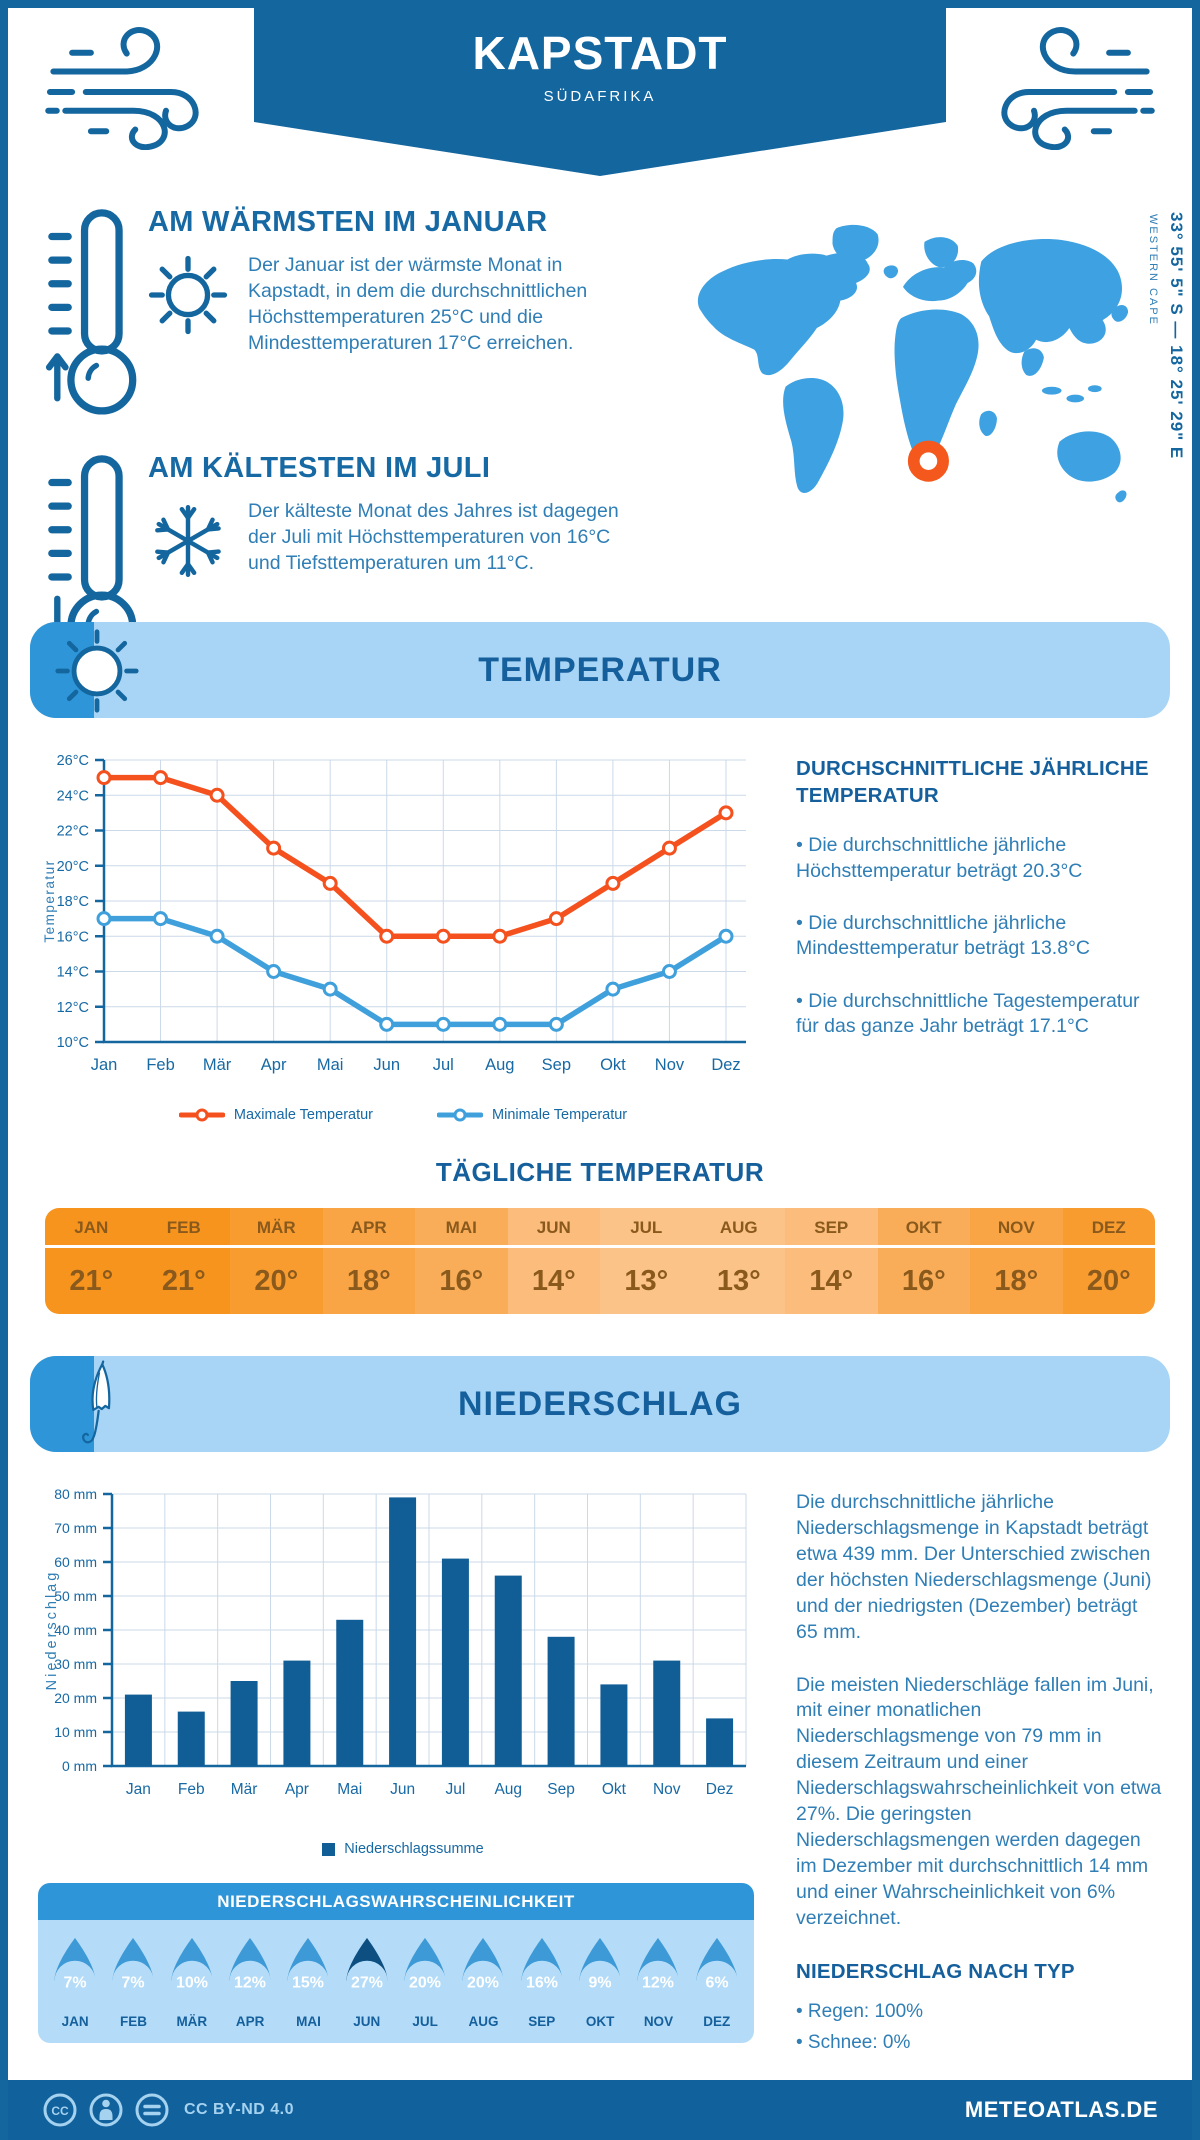  What do you see at coordinates (461, 1261) in the screenshot?
I see `daily-temp-column-mai: MAI 16°` at bounding box center [461, 1261].